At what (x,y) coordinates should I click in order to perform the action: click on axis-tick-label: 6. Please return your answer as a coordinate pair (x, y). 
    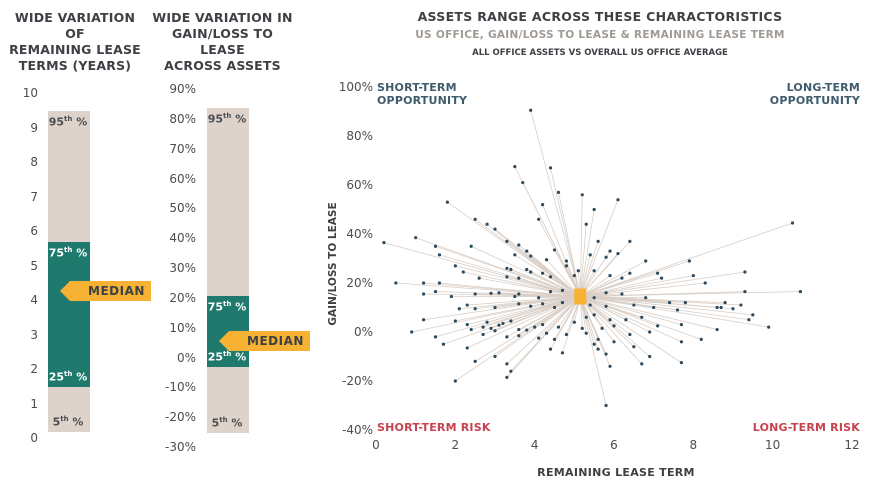
    Looking at the image, I should click on (34, 231).